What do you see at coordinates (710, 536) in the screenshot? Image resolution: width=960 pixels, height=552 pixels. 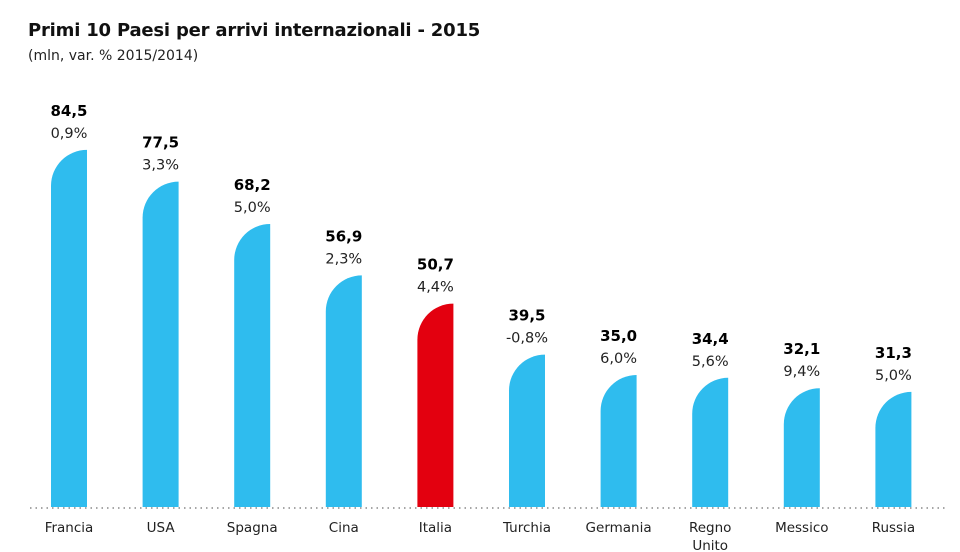 I see `category-label: Regno Unito` at bounding box center [710, 536].